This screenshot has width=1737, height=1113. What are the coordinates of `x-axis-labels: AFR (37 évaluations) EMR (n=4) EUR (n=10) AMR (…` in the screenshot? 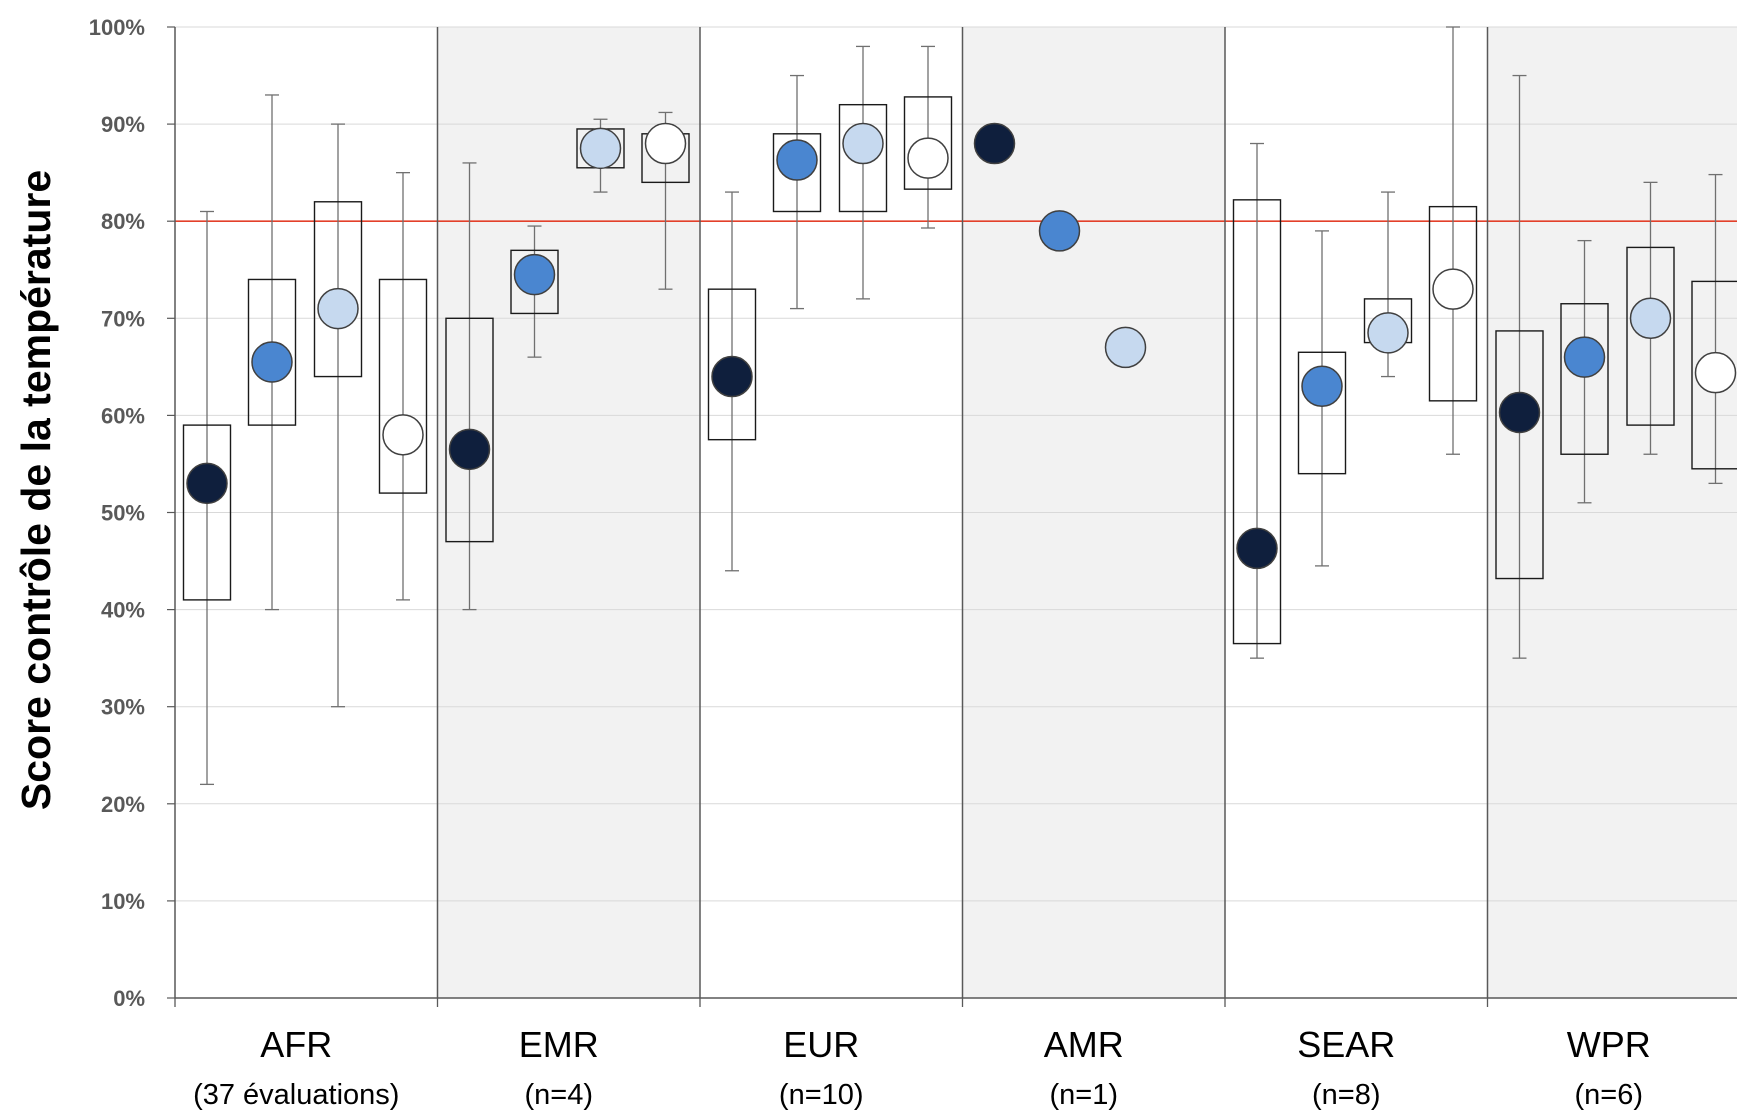 It's located at (922, 1067).